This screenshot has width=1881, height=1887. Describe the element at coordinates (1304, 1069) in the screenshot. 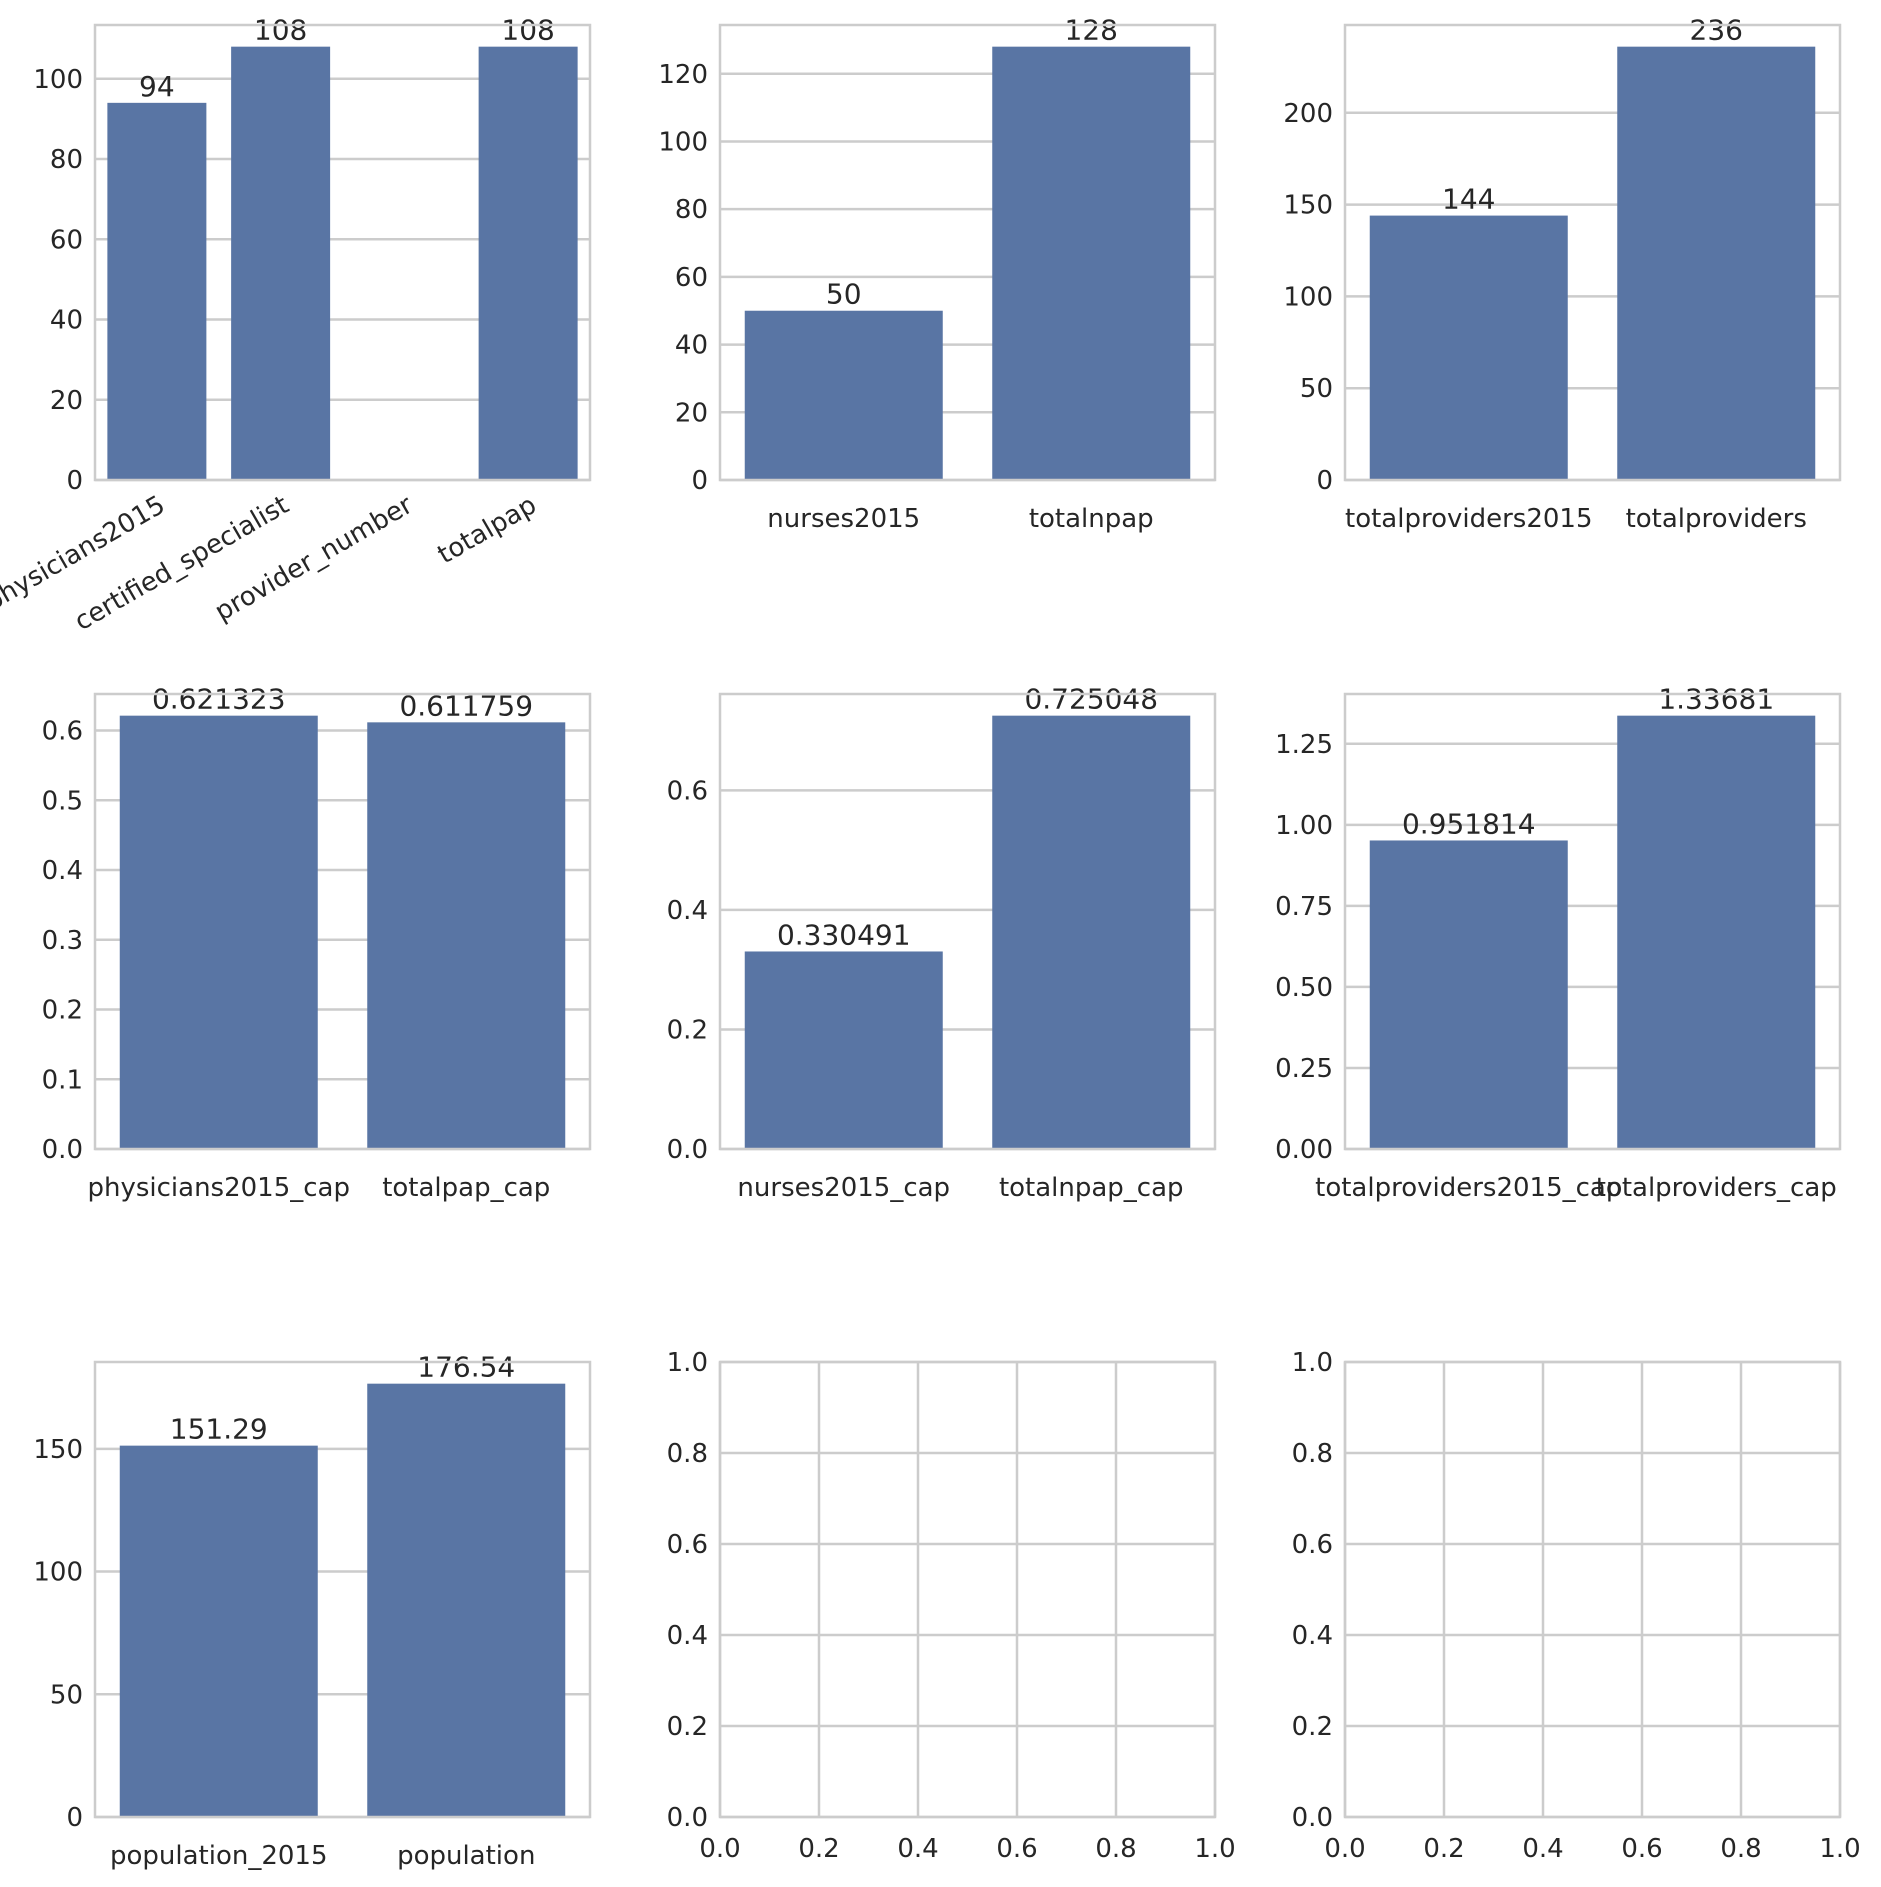

I see `y-tick-label: 0.25` at that location.